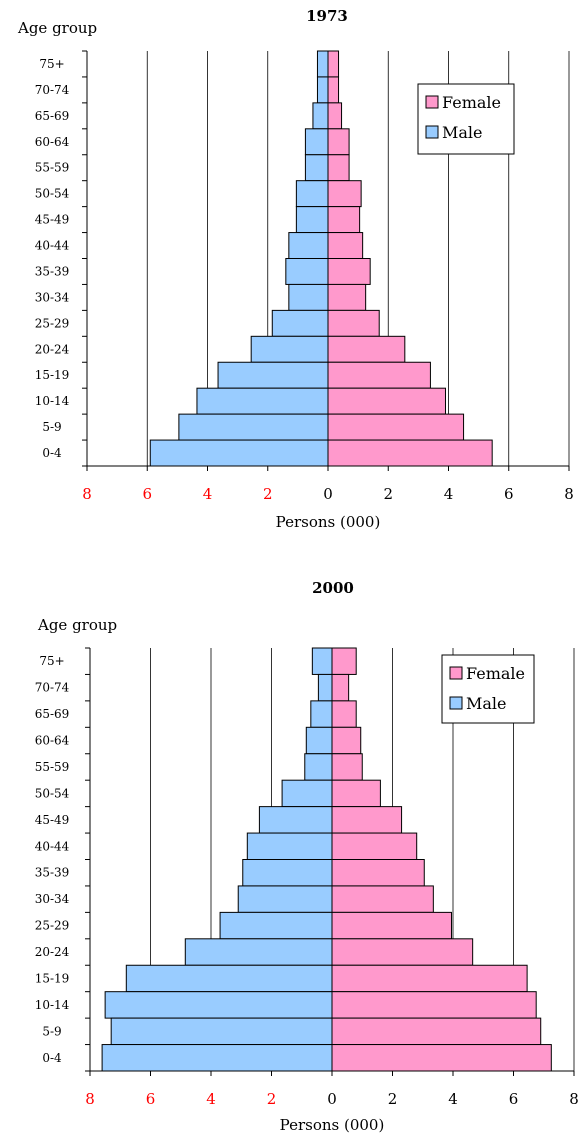 This screenshot has width=586, height=1135. I want to click on chart-title: 1973, so click(327, 16).